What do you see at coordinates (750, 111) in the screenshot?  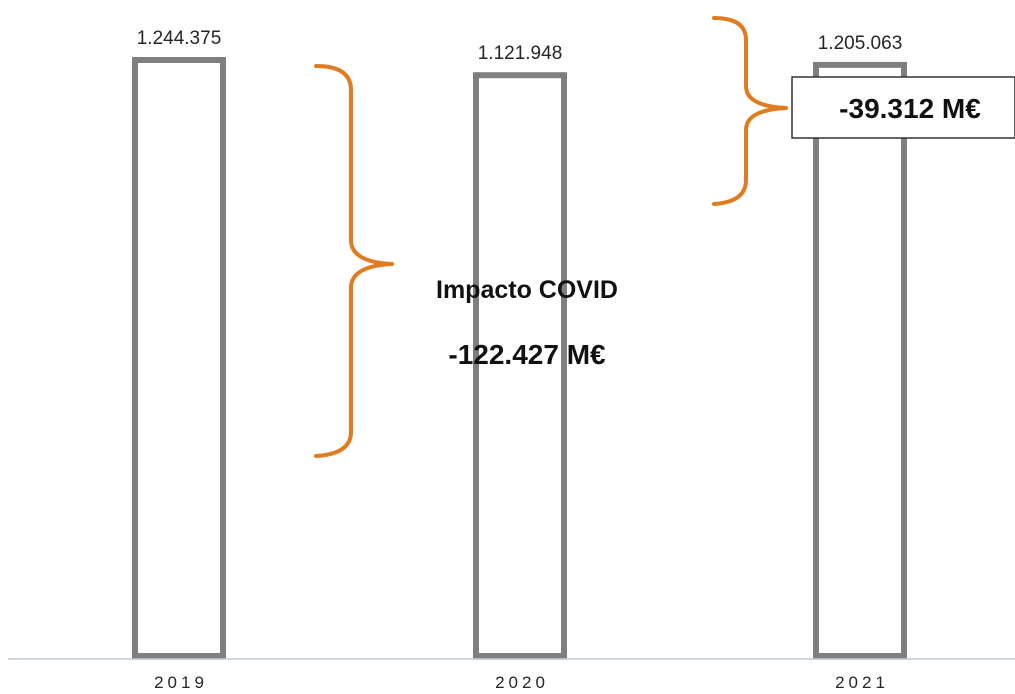 I see `gap-brace` at bounding box center [750, 111].